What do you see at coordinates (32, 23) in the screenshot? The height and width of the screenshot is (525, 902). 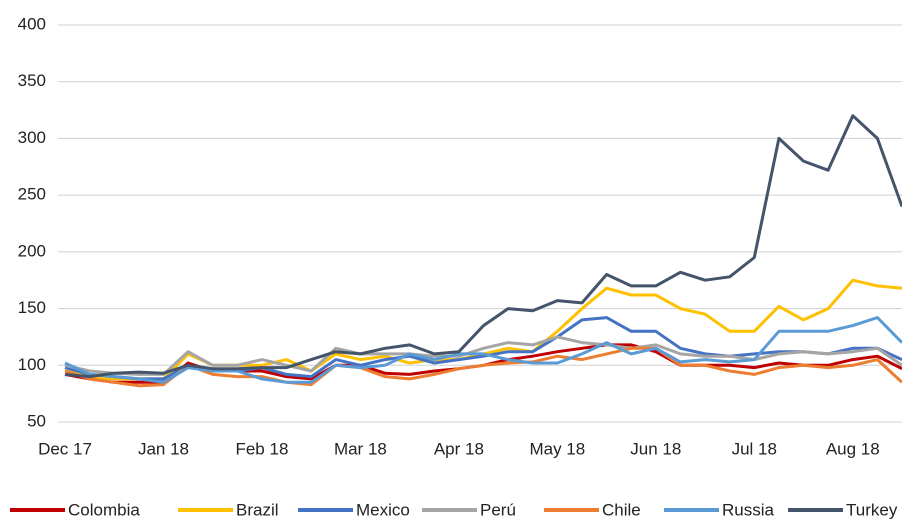 I see `y-tick-label: 400` at bounding box center [32, 23].